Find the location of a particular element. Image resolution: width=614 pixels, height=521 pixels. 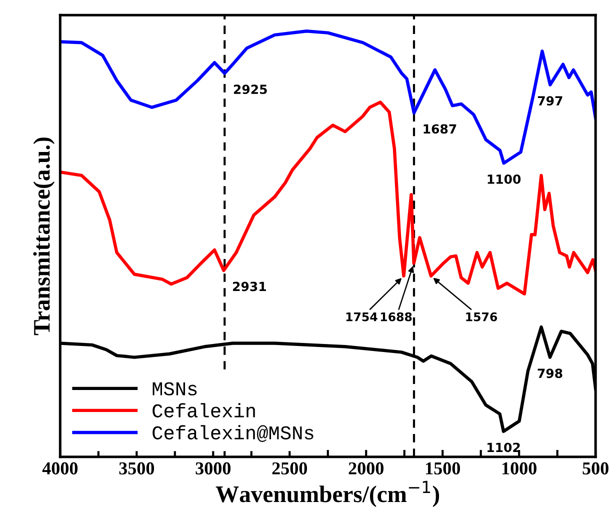

x-tick-label: 500 is located at coordinates (595, 468).